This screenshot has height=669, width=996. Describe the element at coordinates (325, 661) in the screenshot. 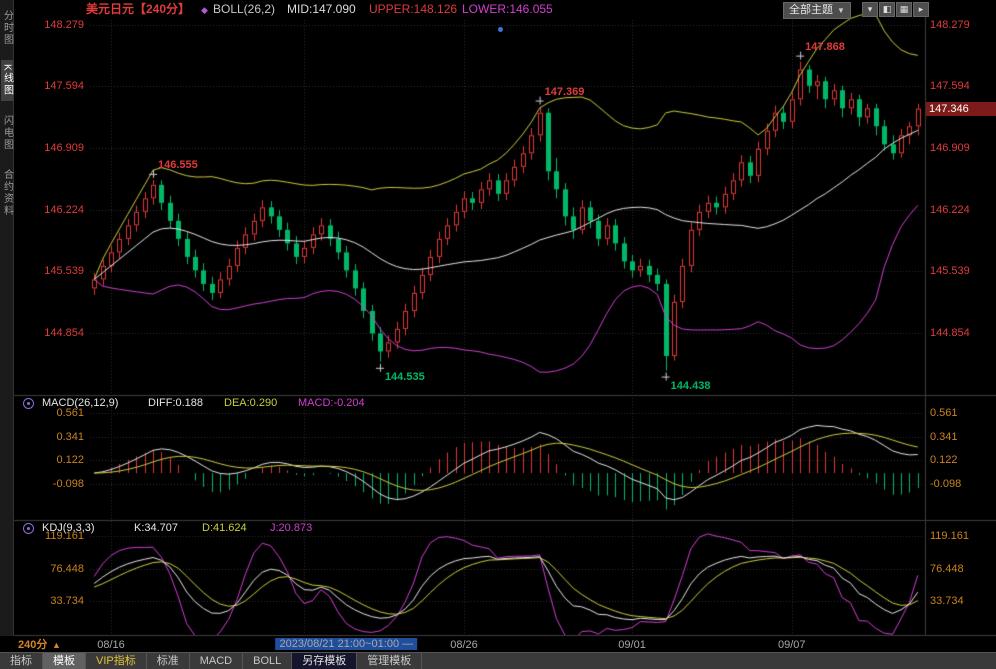

I see `toolbar-tab-save-template: 另存模板` at that location.